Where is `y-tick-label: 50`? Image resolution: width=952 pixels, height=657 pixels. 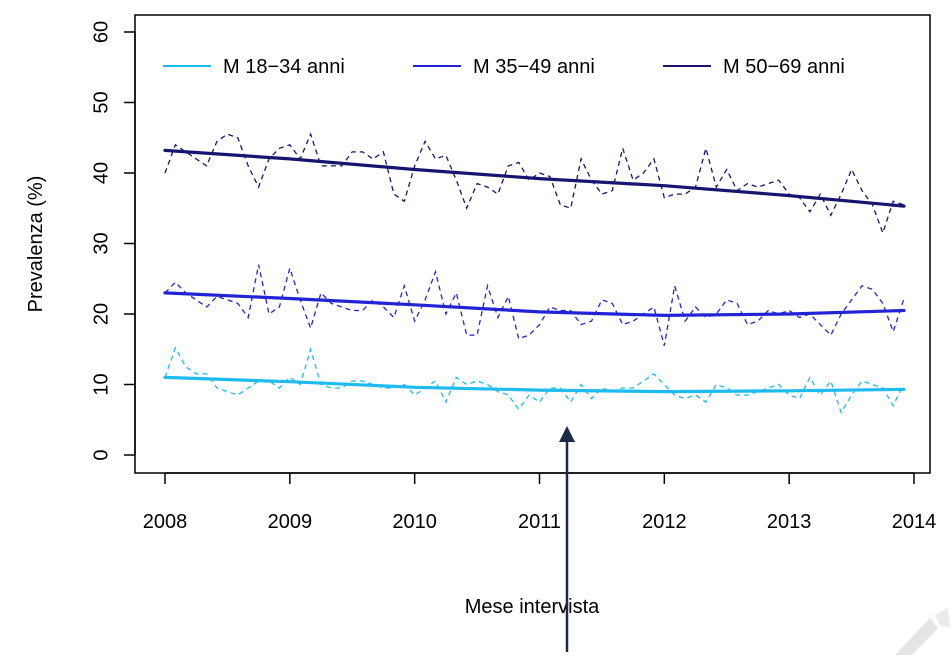
y-tick-label: 50 is located at coordinates (101, 102).